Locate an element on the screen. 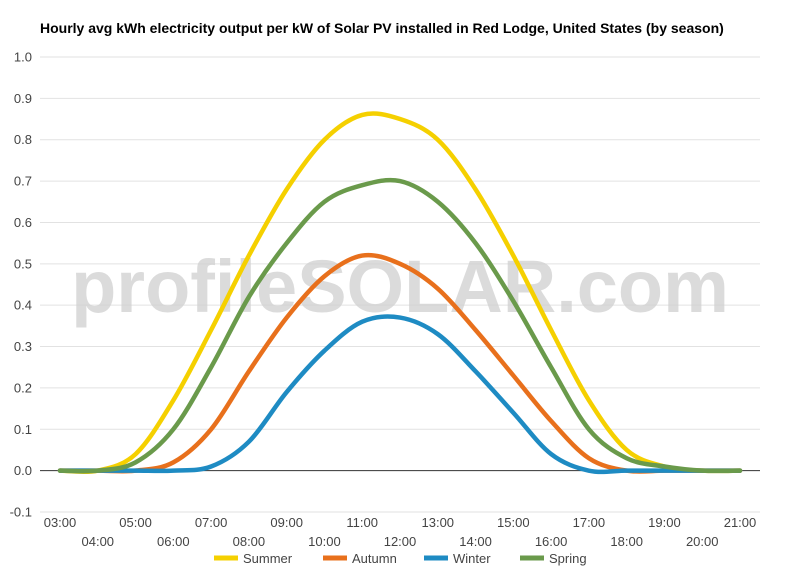  x-tick-label: 18:00 is located at coordinates (626, 541).